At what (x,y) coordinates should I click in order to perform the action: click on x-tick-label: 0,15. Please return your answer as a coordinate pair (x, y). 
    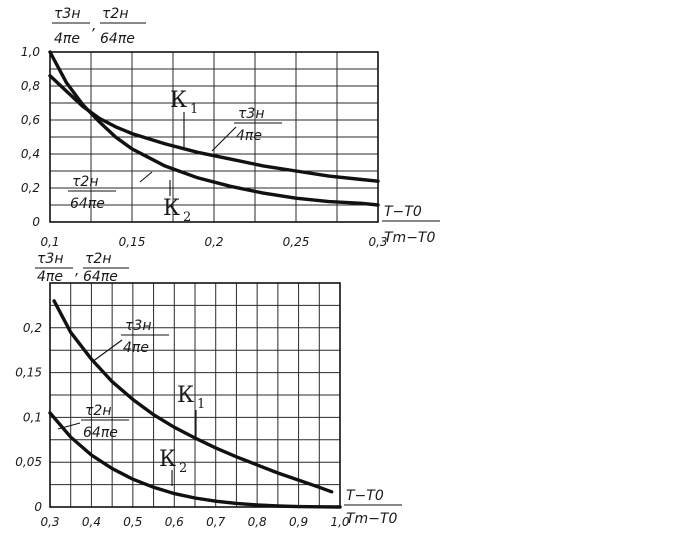
    Looking at the image, I should click on (132, 242).